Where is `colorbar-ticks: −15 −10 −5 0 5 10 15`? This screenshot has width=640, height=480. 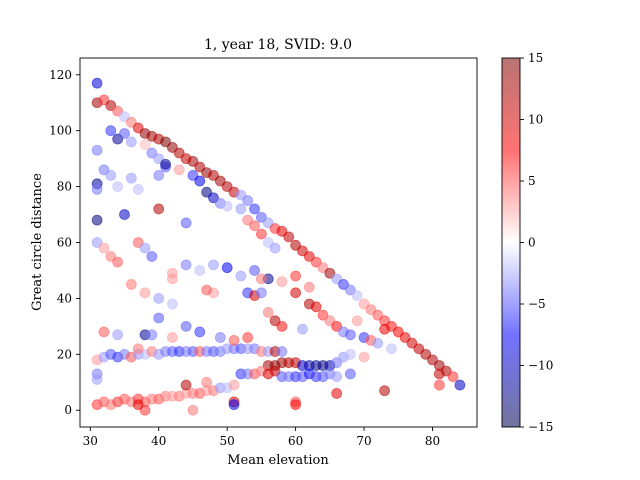 colorbar-ticks: −15 −10 −5 0 5 10 15 is located at coordinates (536, 242).